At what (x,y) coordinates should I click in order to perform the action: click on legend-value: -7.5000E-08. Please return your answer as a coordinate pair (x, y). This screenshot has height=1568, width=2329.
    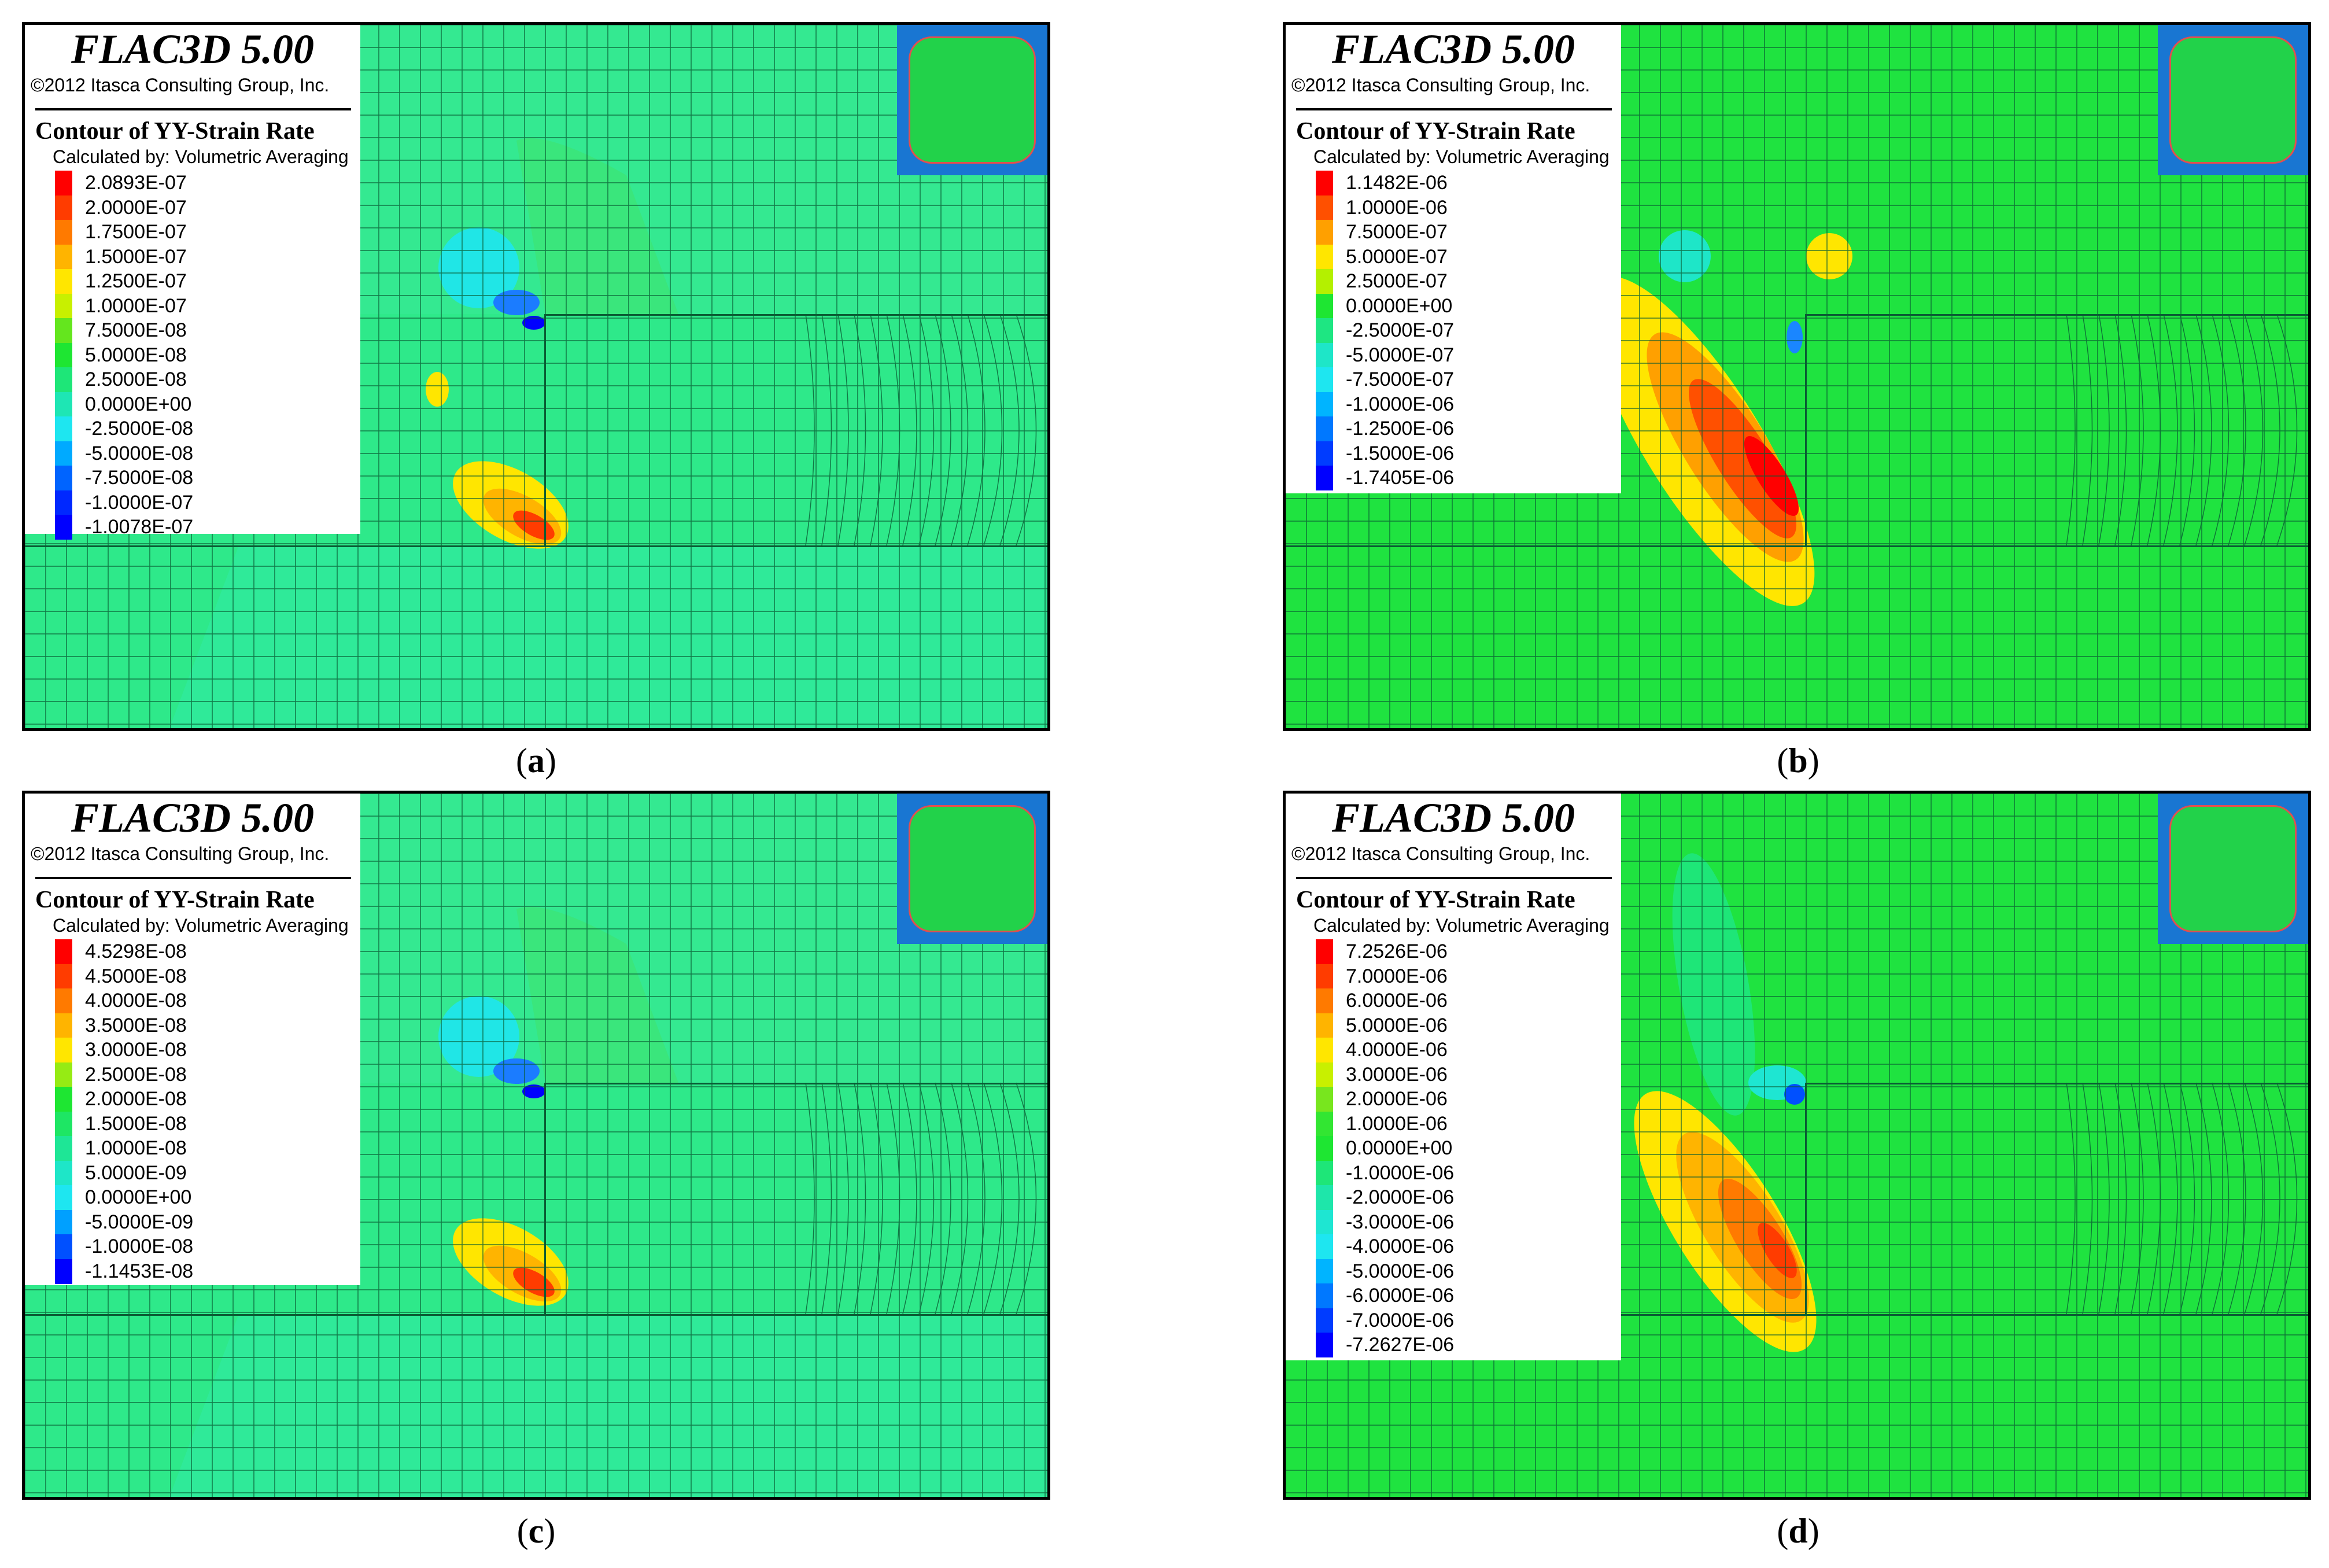
    Looking at the image, I should click on (139, 478).